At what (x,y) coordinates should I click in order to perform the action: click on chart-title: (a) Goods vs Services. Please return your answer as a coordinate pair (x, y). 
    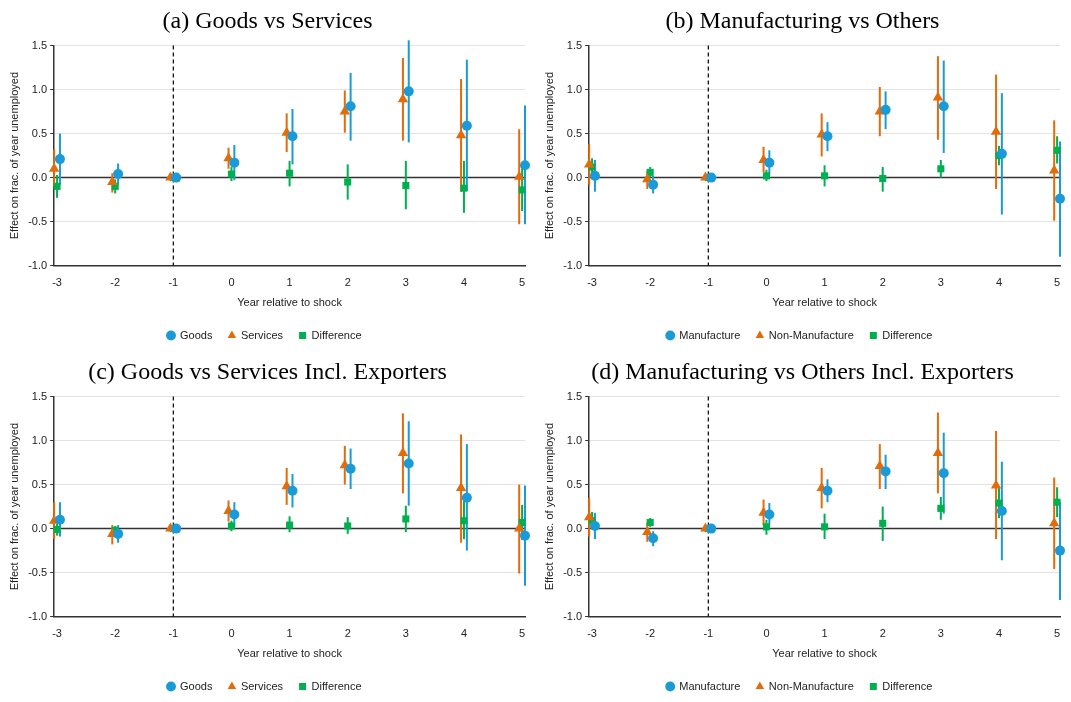
    Looking at the image, I should click on (267, 20).